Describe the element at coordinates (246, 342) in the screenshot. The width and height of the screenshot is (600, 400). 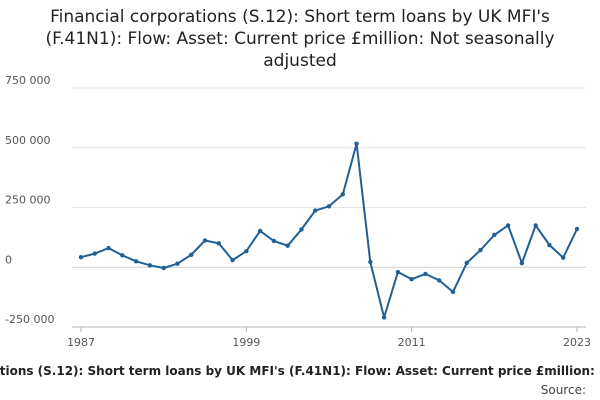
I see `x-tick-label: 1999` at that location.